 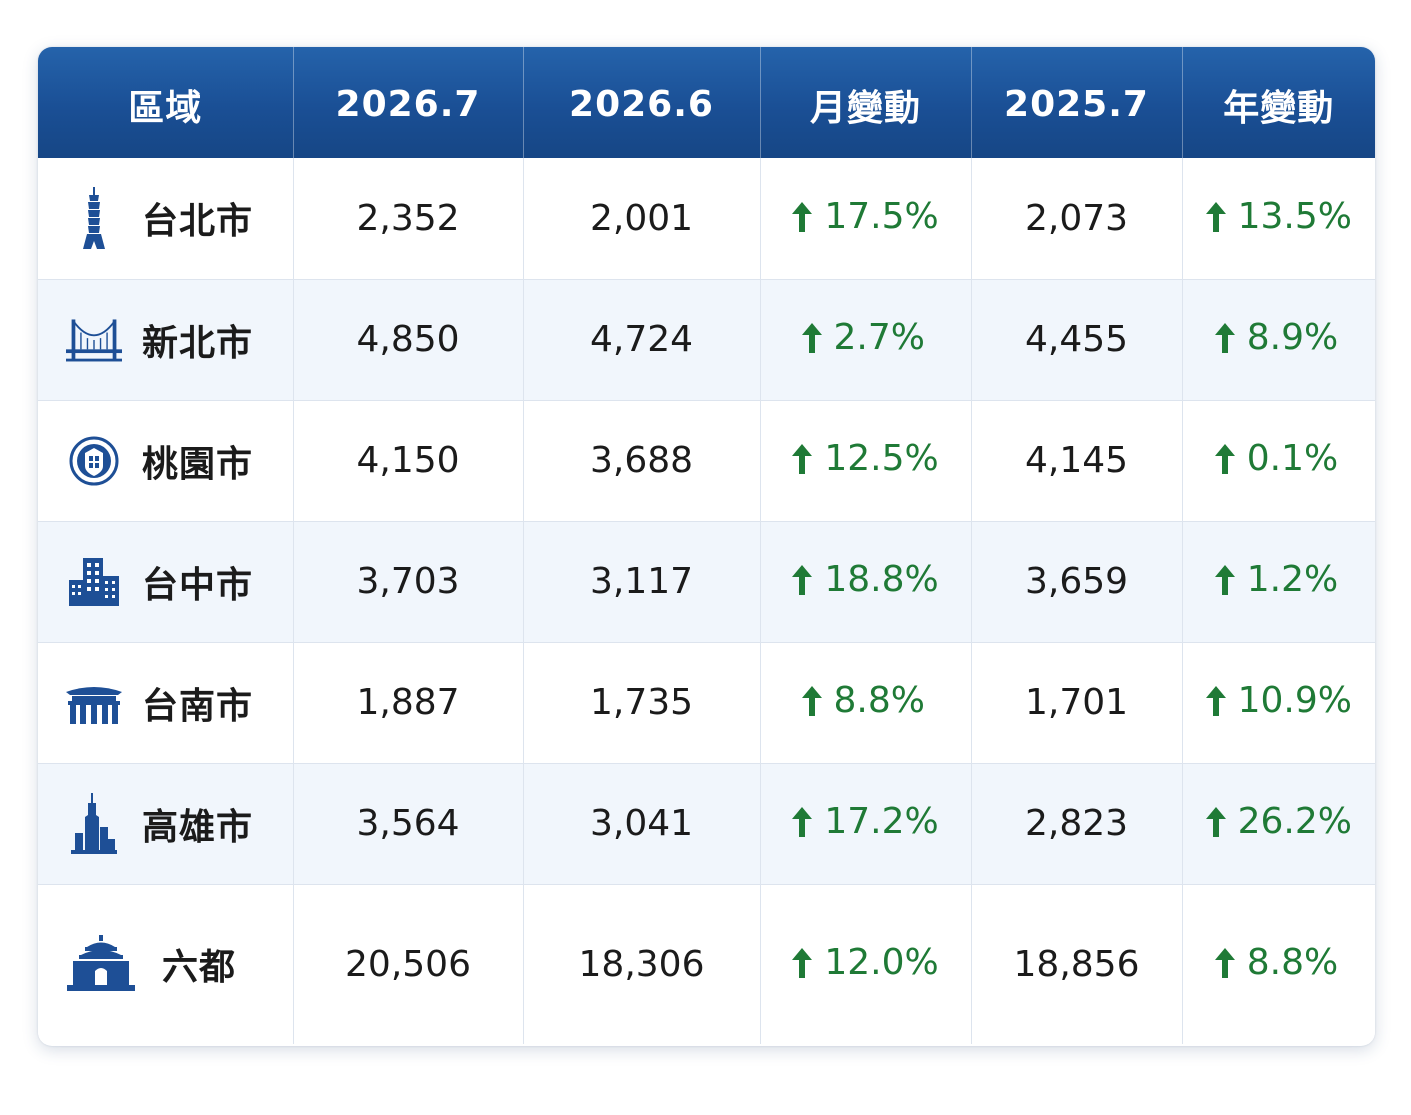 What do you see at coordinates (1278, 102) in the screenshot?
I see `header-yearly-change: 年變動` at bounding box center [1278, 102].